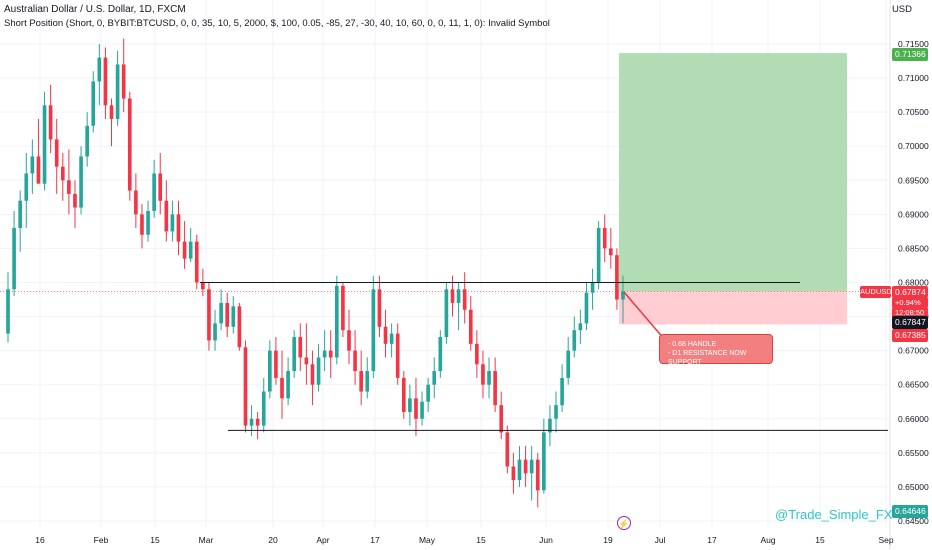  What do you see at coordinates (834, 514) in the screenshot?
I see `watermark: @Trade_Simple_FX` at bounding box center [834, 514].